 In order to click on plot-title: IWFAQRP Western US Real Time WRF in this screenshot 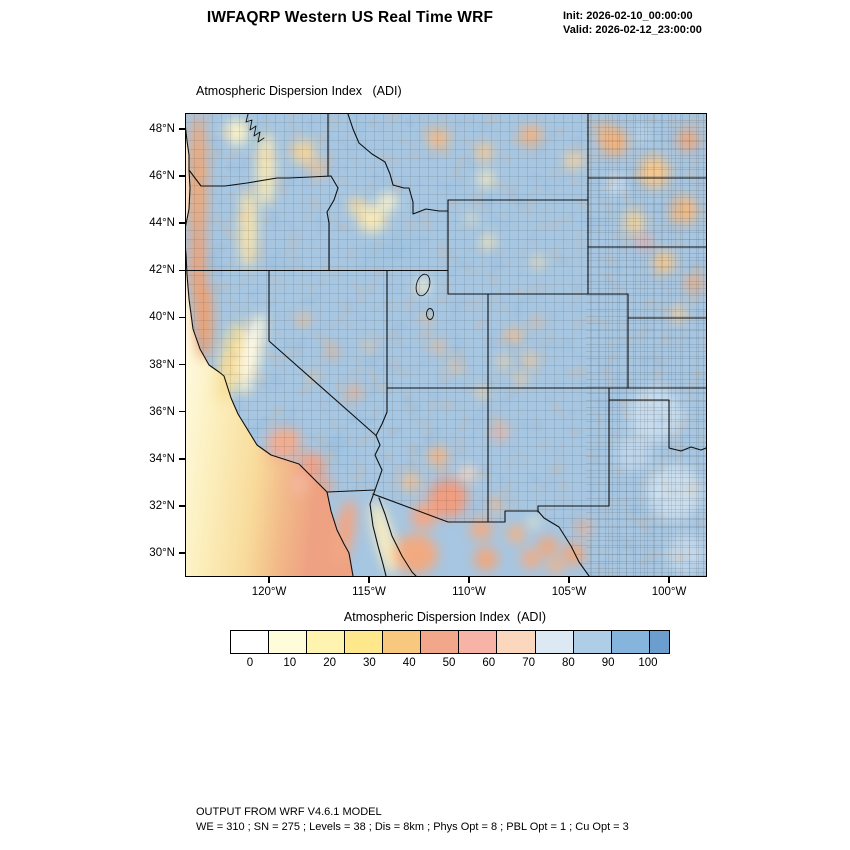, I will do `click(350, 17)`.